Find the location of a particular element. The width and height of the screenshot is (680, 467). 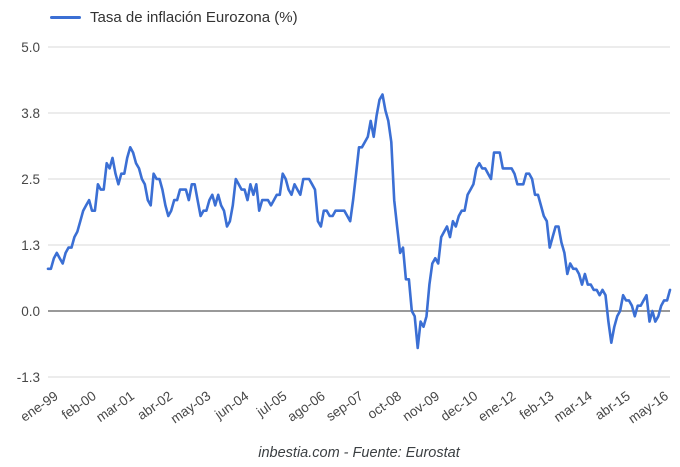

y-tick-label: 5.0 is located at coordinates (30, 47).